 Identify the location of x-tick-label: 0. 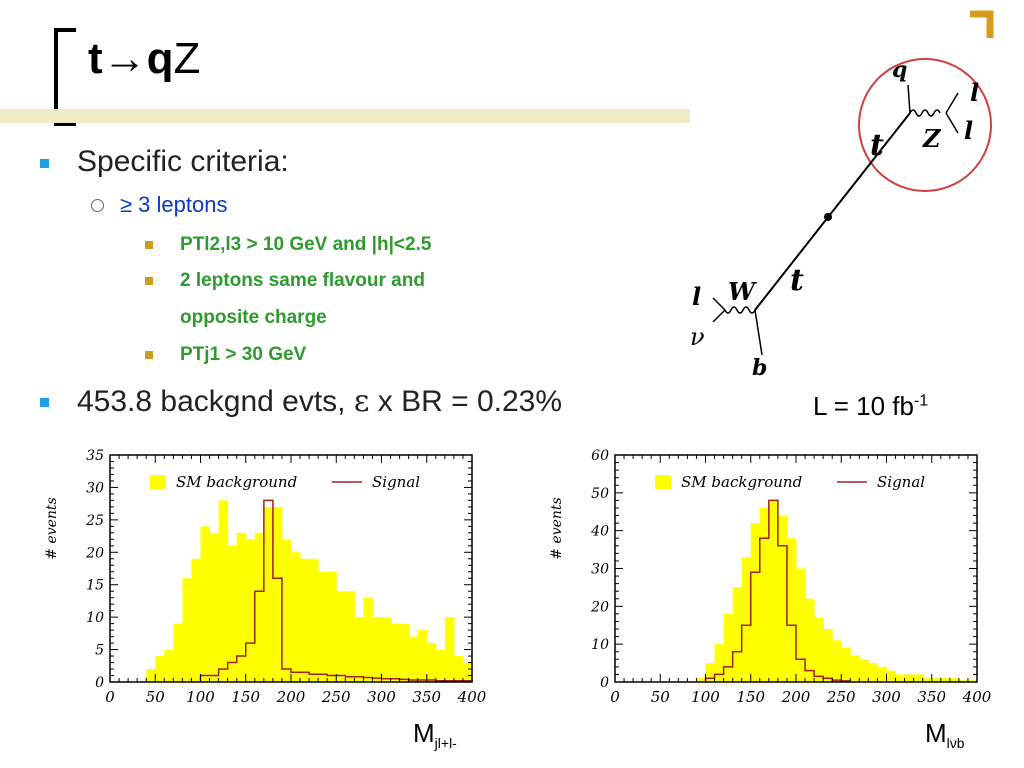
(615, 697).